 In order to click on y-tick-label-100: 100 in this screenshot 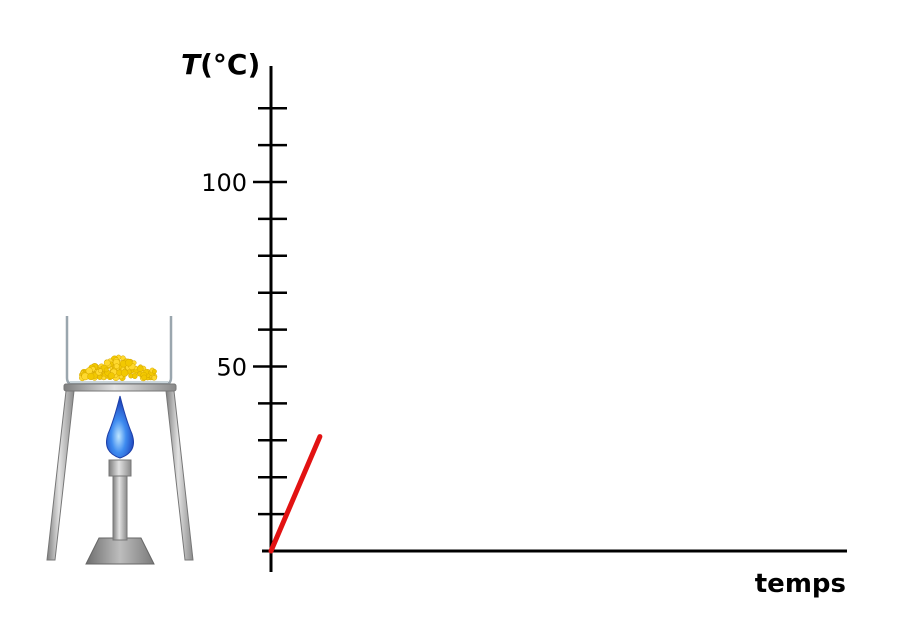, I will do `click(224, 183)`.